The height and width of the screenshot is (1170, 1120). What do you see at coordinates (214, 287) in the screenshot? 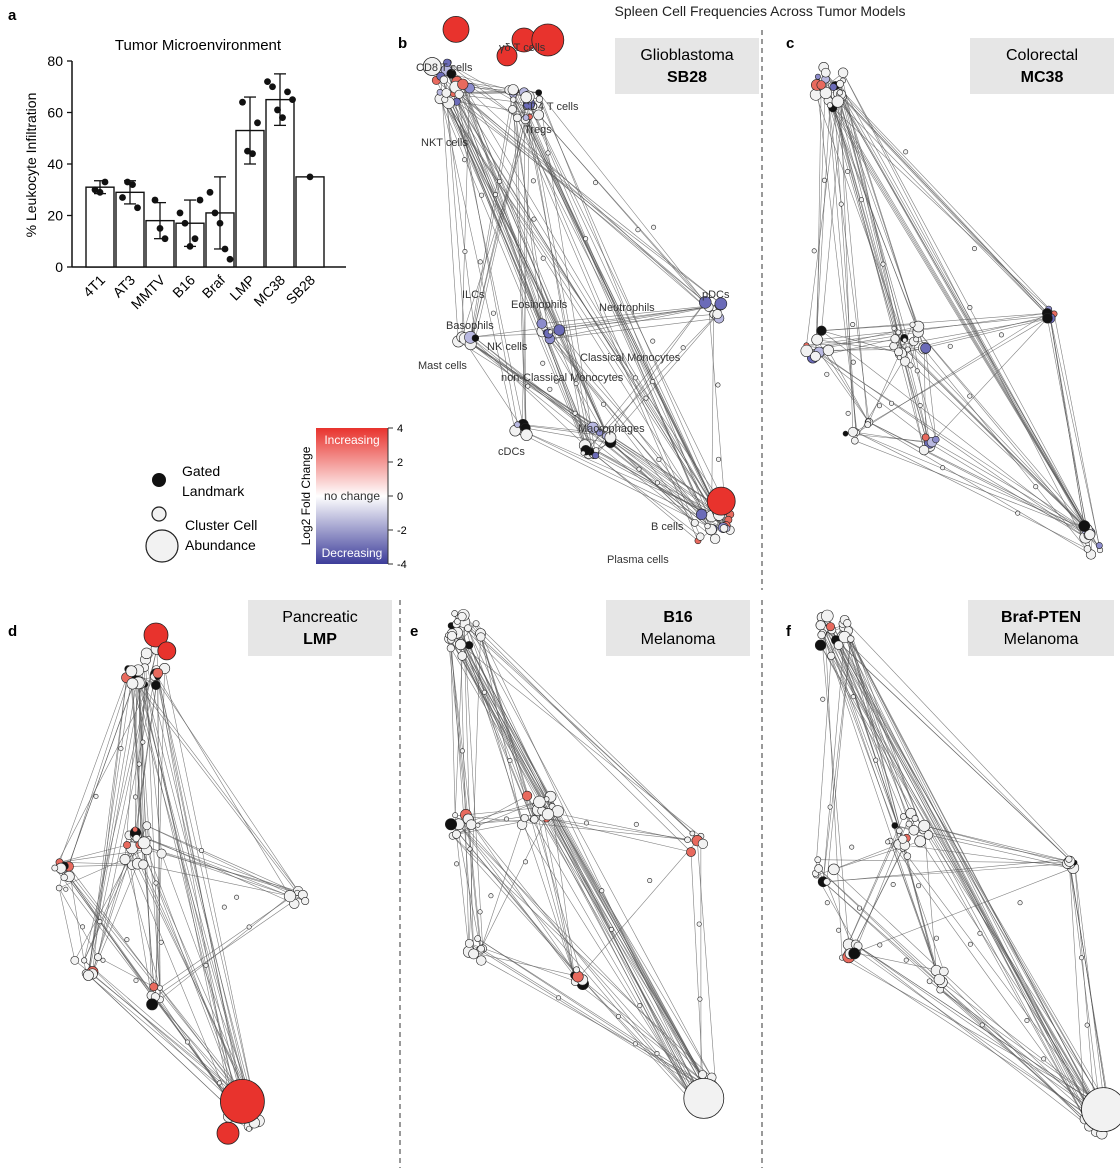
I see `x-tick-label: Braf` at bounding box center [214, 287].